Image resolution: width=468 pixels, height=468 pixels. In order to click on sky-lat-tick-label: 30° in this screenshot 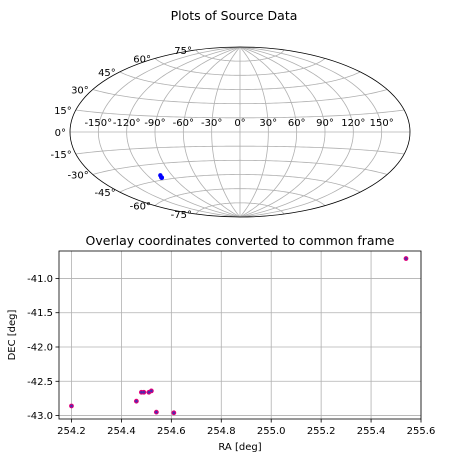, I will do `click(80, 91)`.